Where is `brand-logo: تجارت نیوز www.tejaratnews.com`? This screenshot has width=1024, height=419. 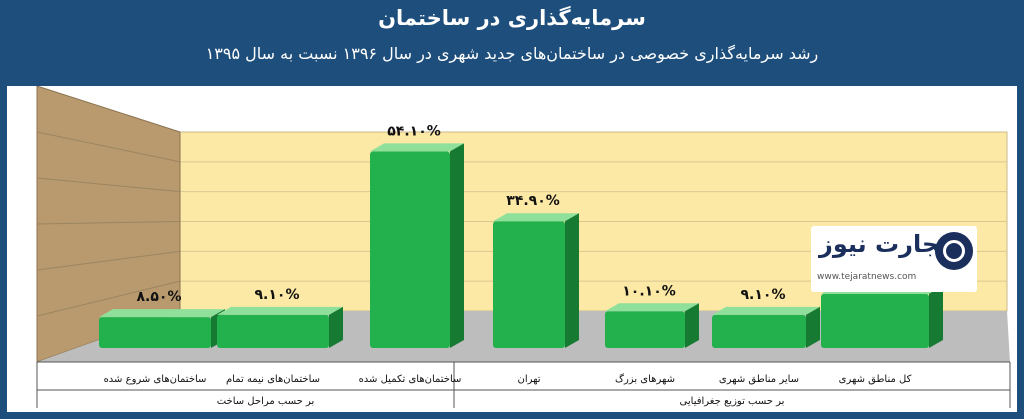
brand-logo: تجارت نیوز www.tejaratnews.com is located at coordinates (894, 259).